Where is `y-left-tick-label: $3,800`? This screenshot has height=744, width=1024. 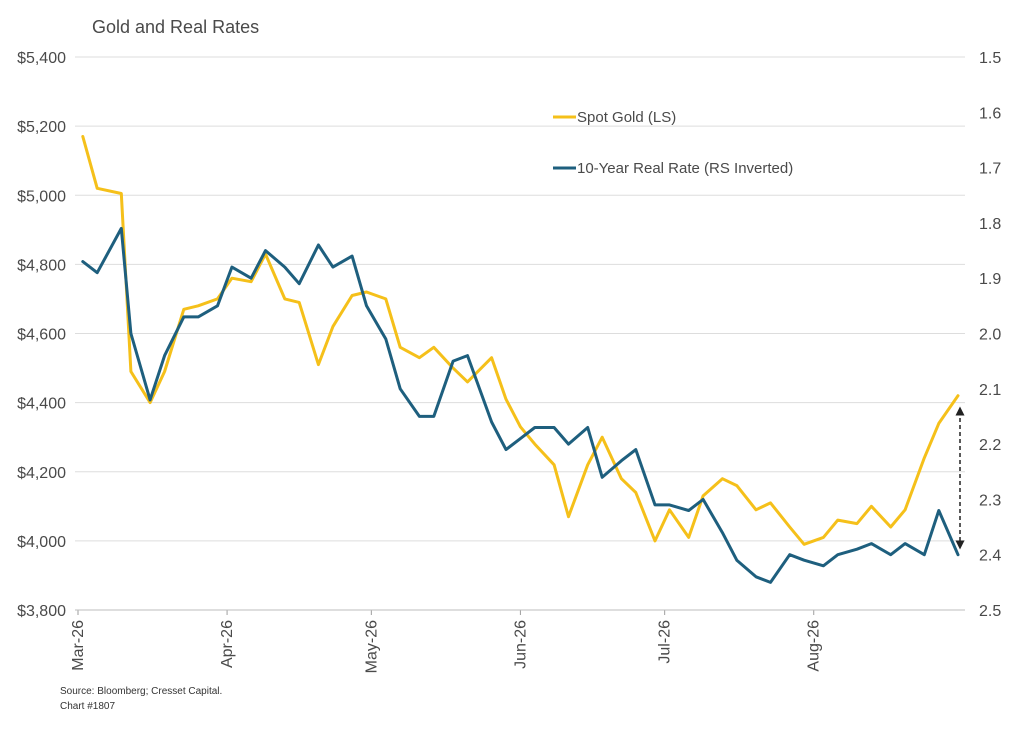 y-left-tick-label: $3,800 is located at coordinates (41, 611).